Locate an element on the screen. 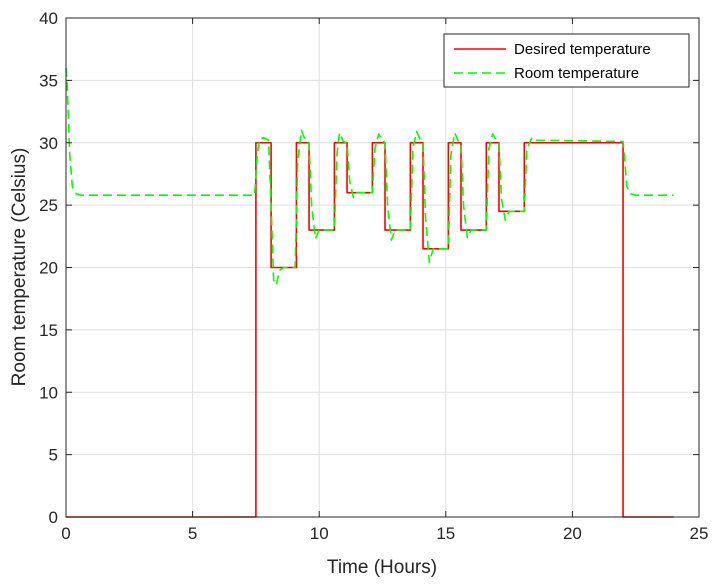  x-tick-label: 25 is located at coordinates (699, 533).